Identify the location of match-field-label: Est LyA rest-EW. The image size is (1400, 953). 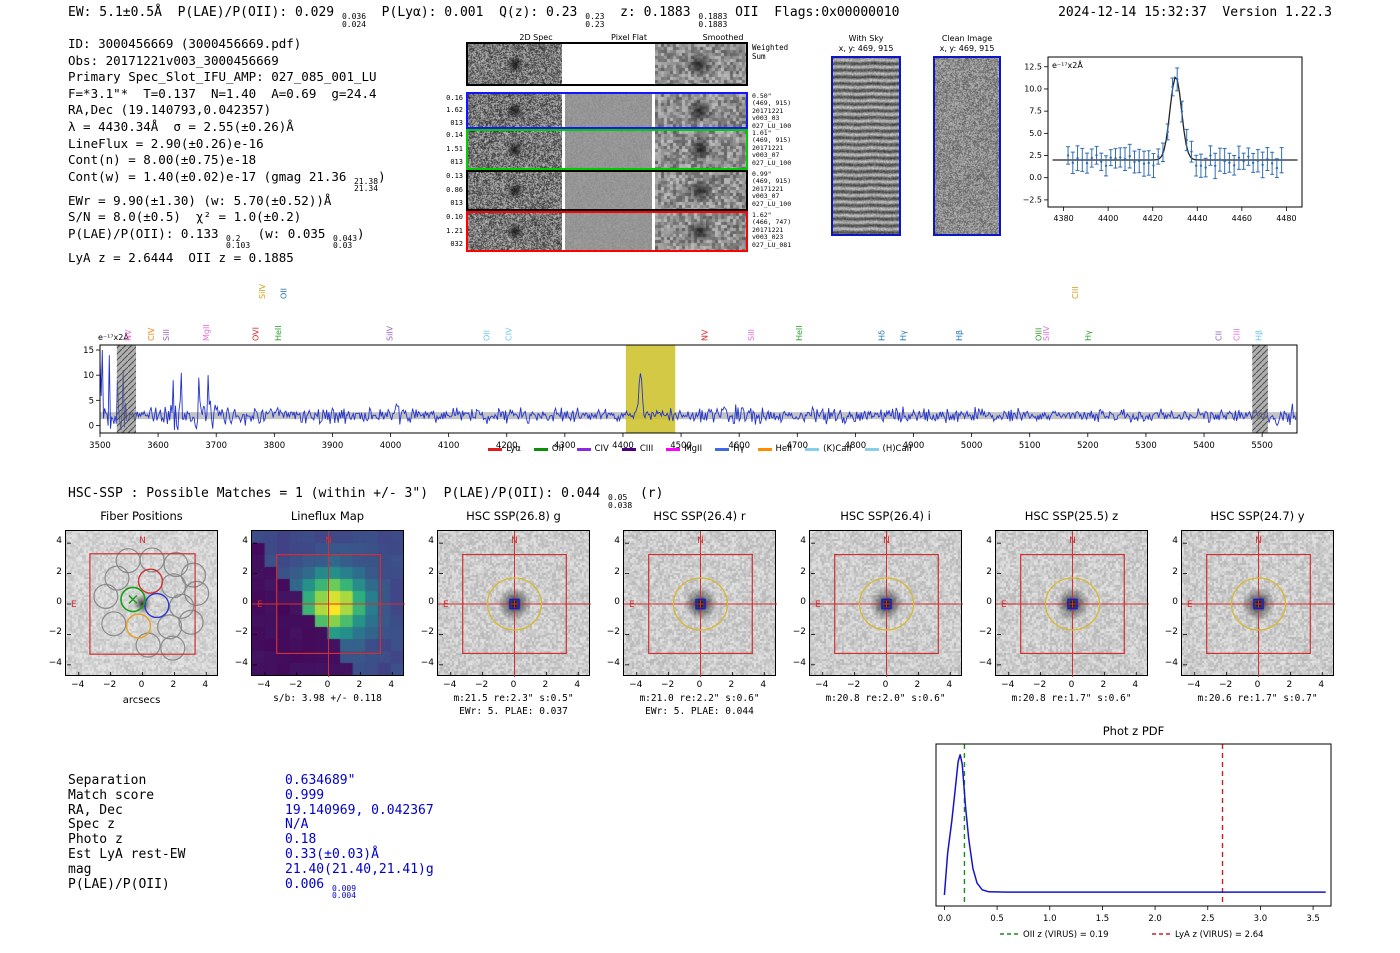
(127, 854).